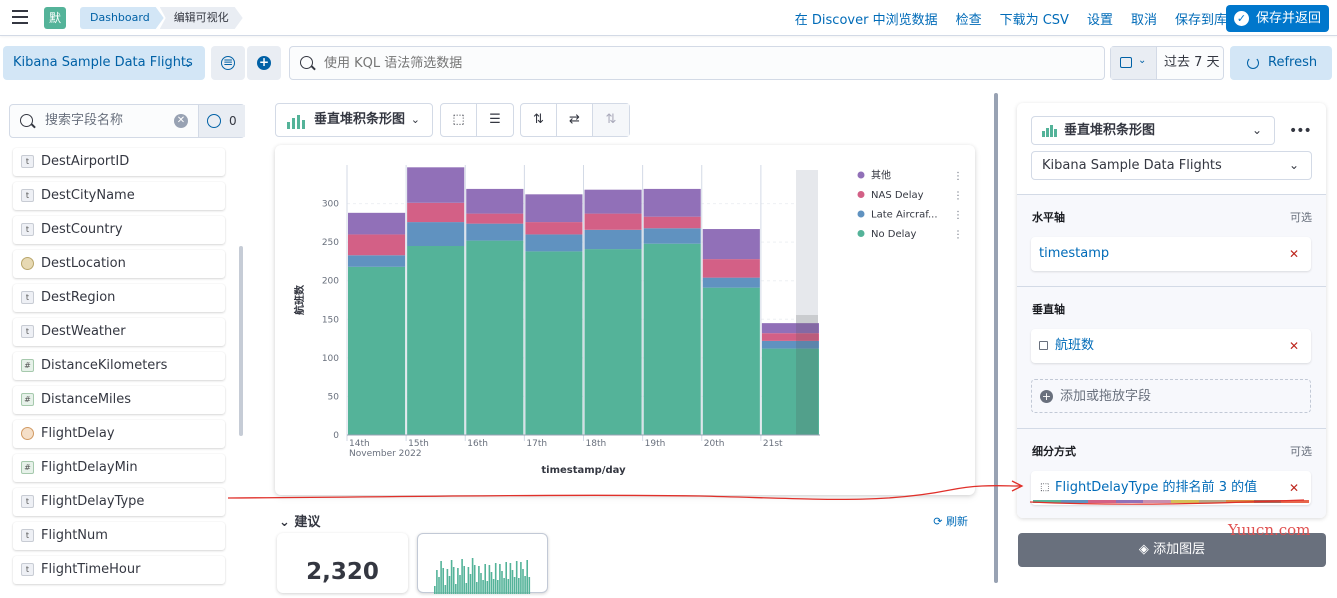 The height and width of the screenshot is (598, 1337). Describe the element at coordinates (1277, 18) in the screenshot. I see `save-and-return-button: ✓ 保存并返回` at that location.